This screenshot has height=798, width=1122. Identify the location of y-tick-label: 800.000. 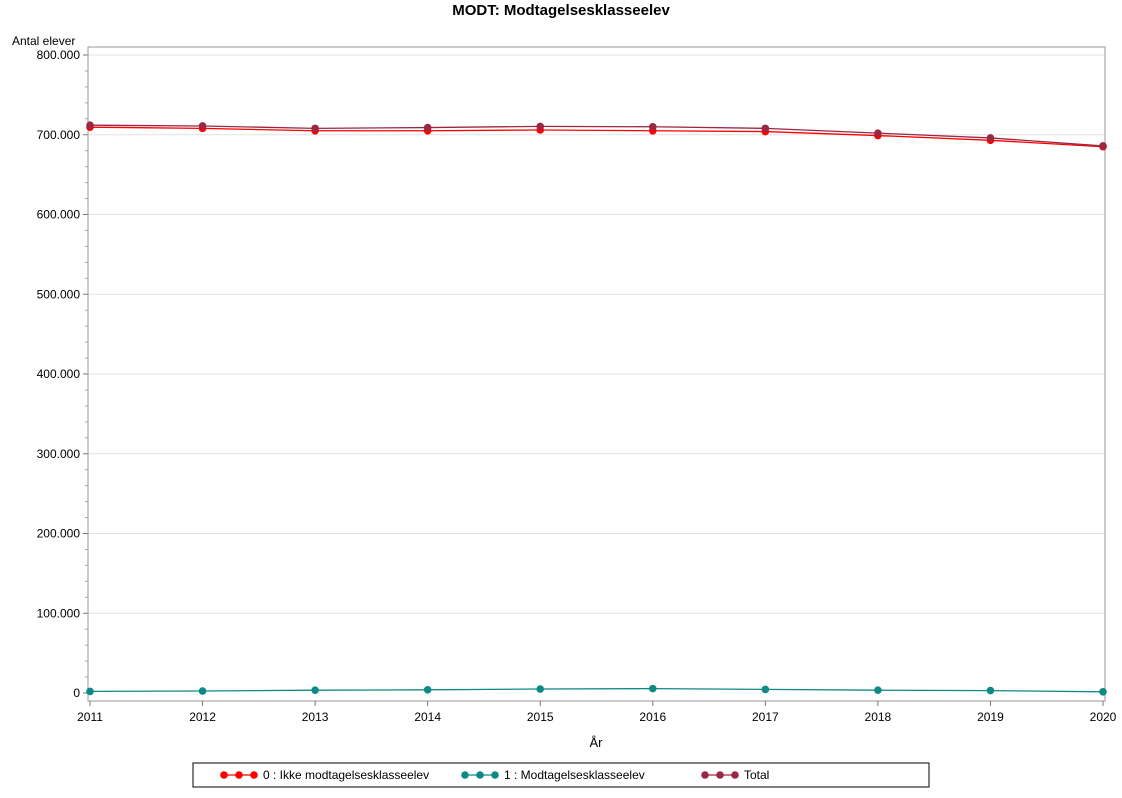
(59, 55).